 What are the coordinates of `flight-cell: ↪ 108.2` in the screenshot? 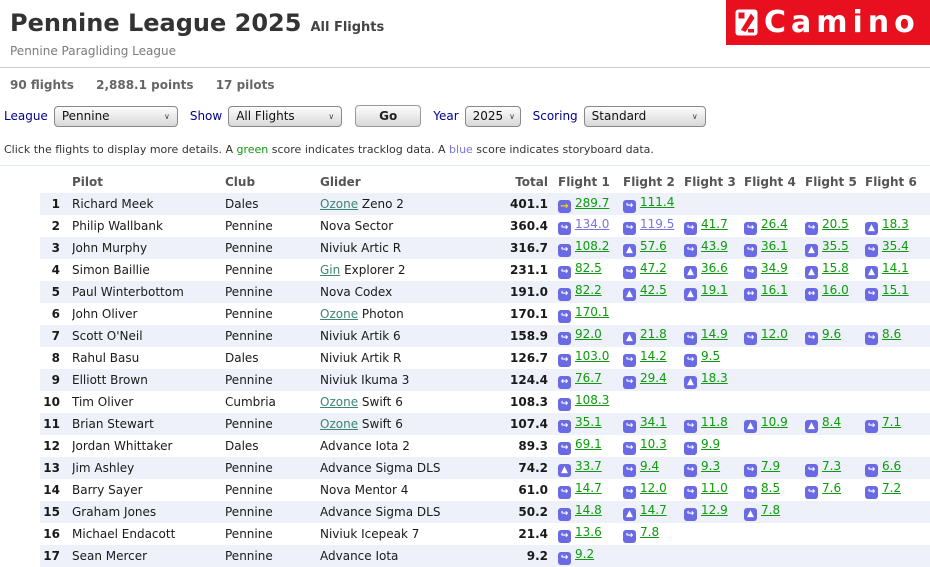 It's located at (582, 248).